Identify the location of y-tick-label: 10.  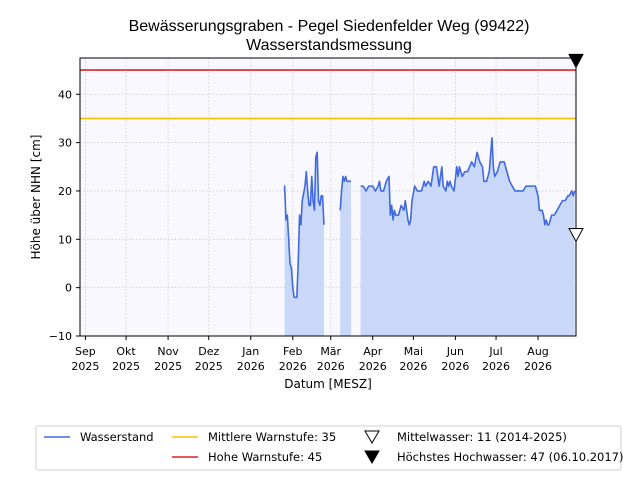
(65, 239).